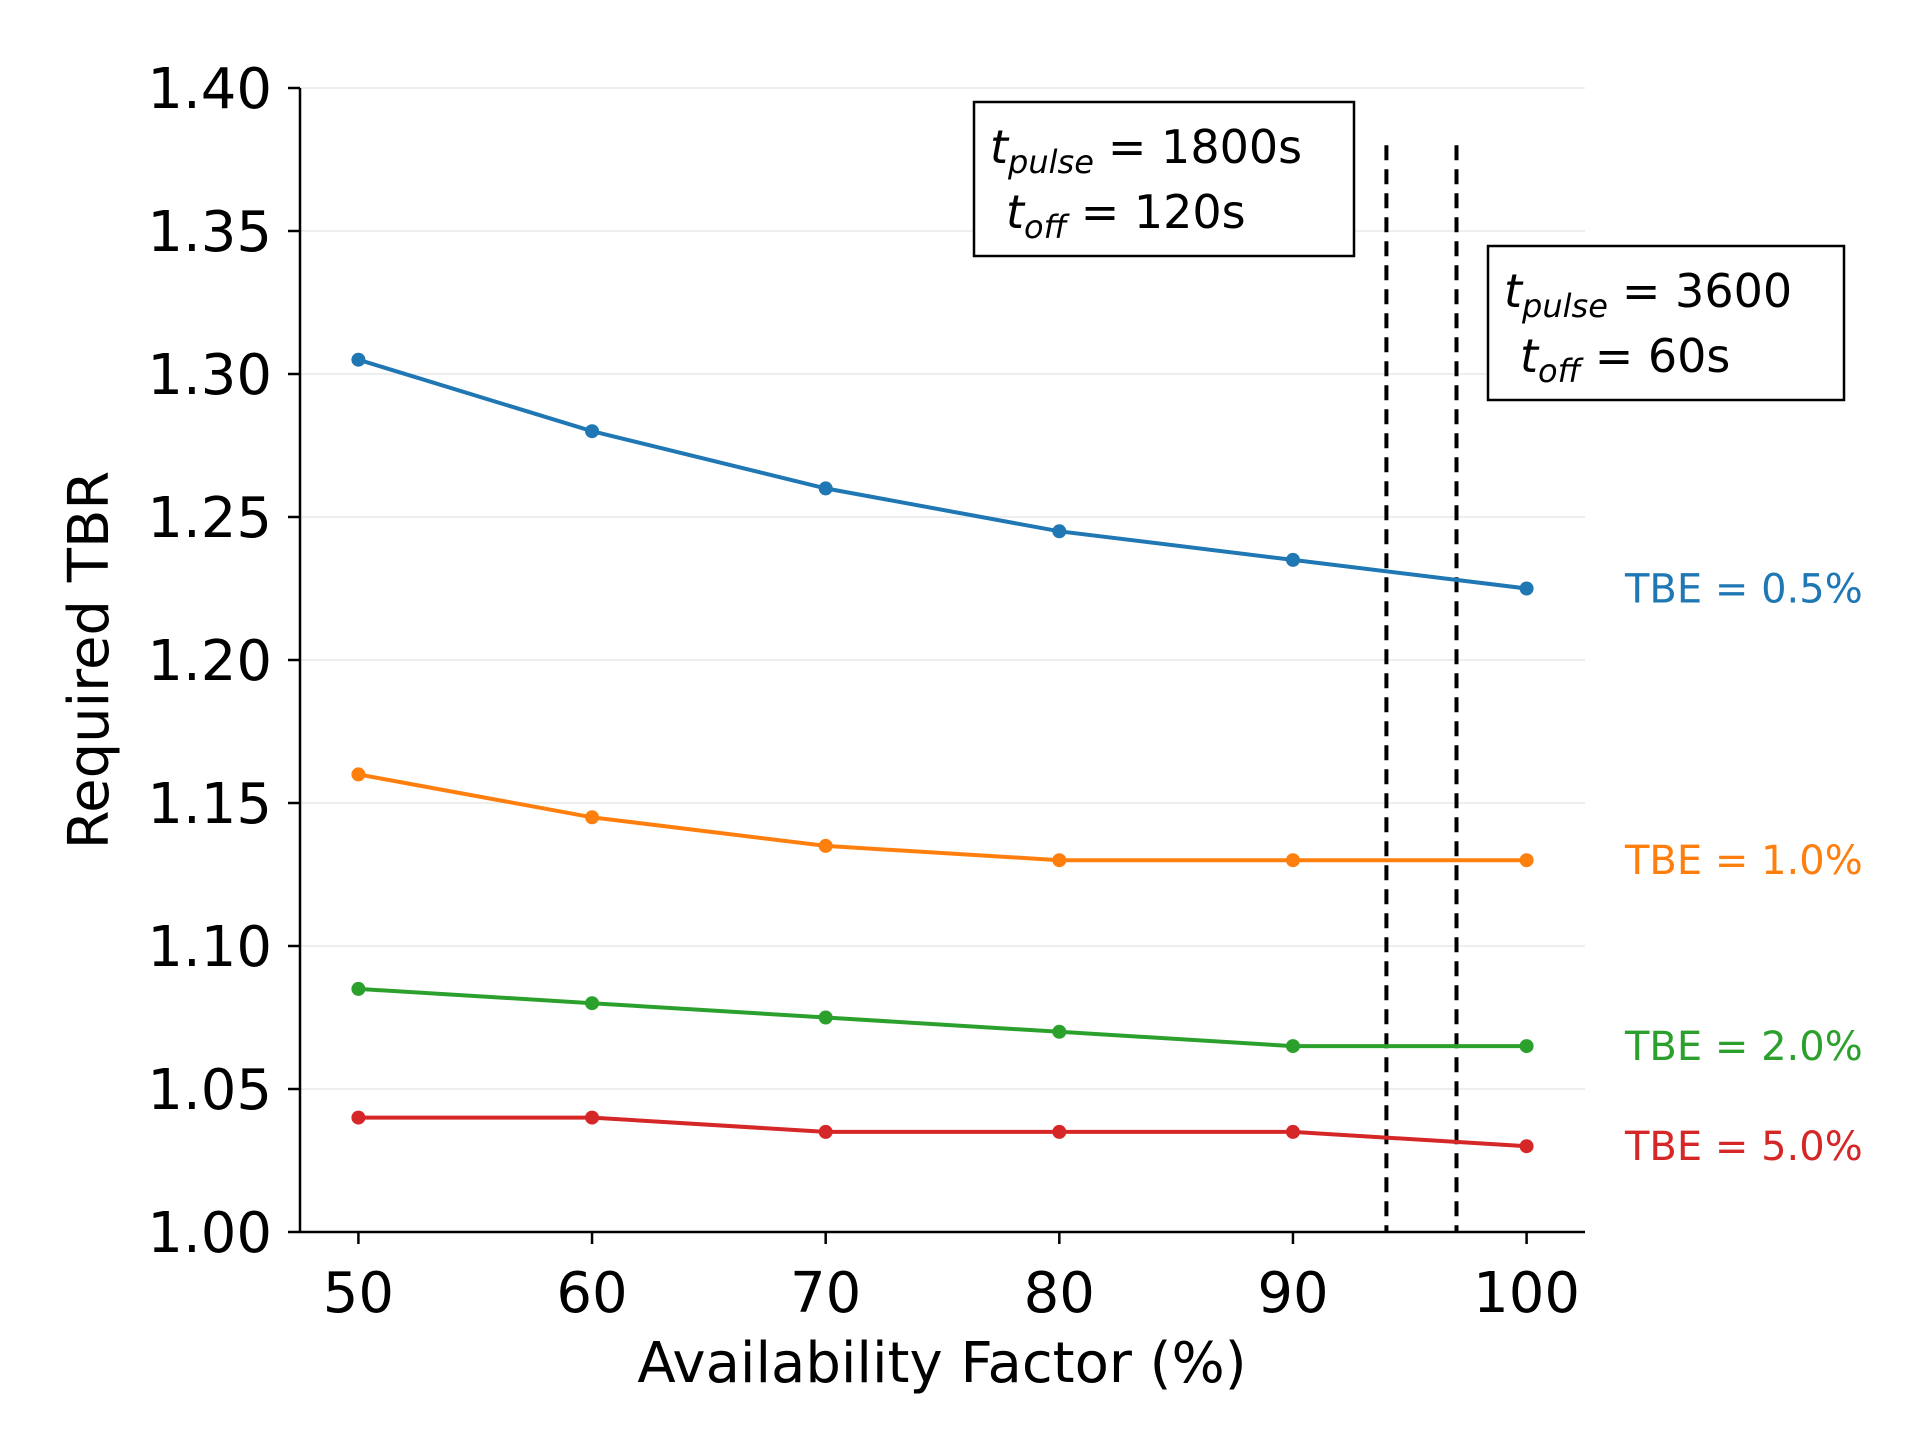 This screenshot has width=1920, height=1440. I want to click on x-tick-label: 90, so click(1292, 1293).